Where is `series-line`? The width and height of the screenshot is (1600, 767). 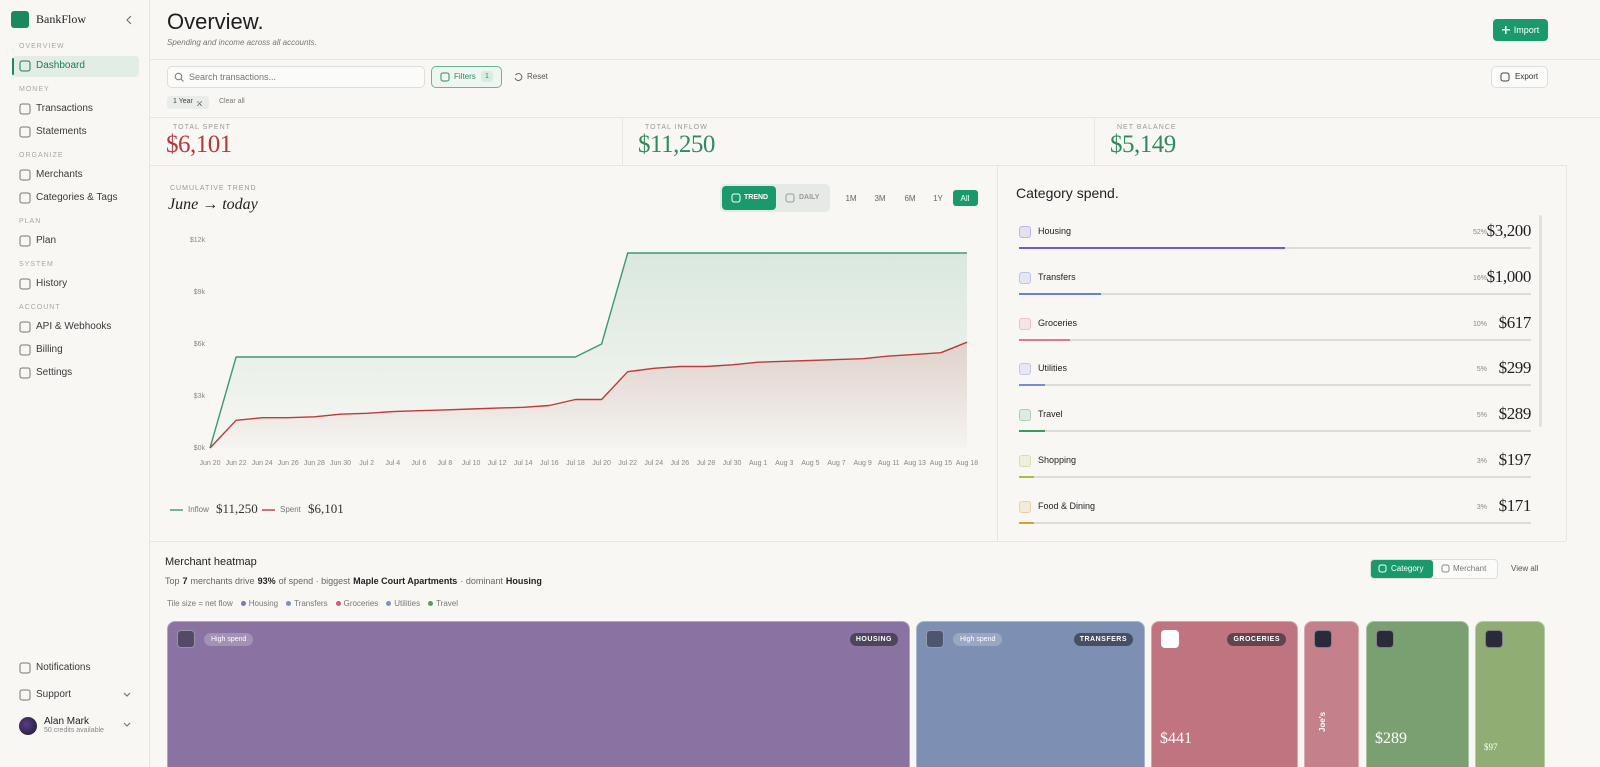 series-line is located at coordinates (588, 395).